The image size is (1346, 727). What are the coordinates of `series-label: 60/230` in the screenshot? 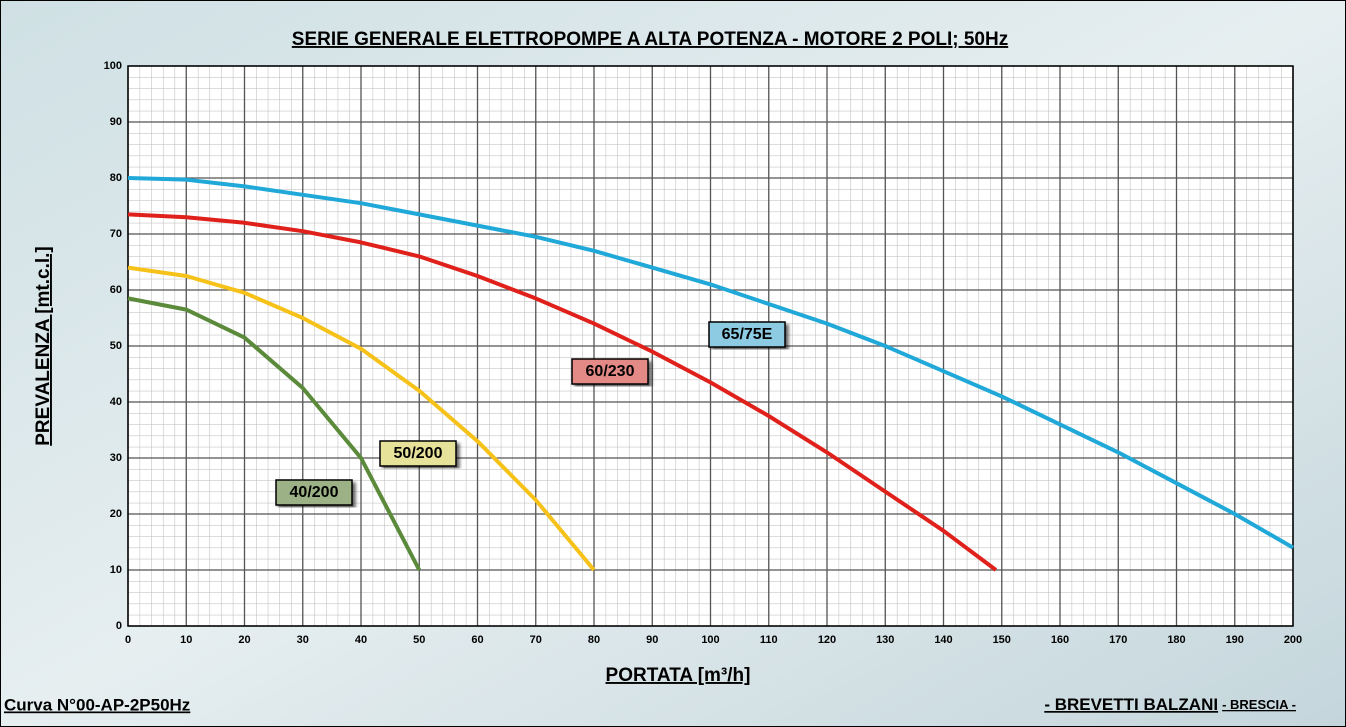 It's located at (610, 371).